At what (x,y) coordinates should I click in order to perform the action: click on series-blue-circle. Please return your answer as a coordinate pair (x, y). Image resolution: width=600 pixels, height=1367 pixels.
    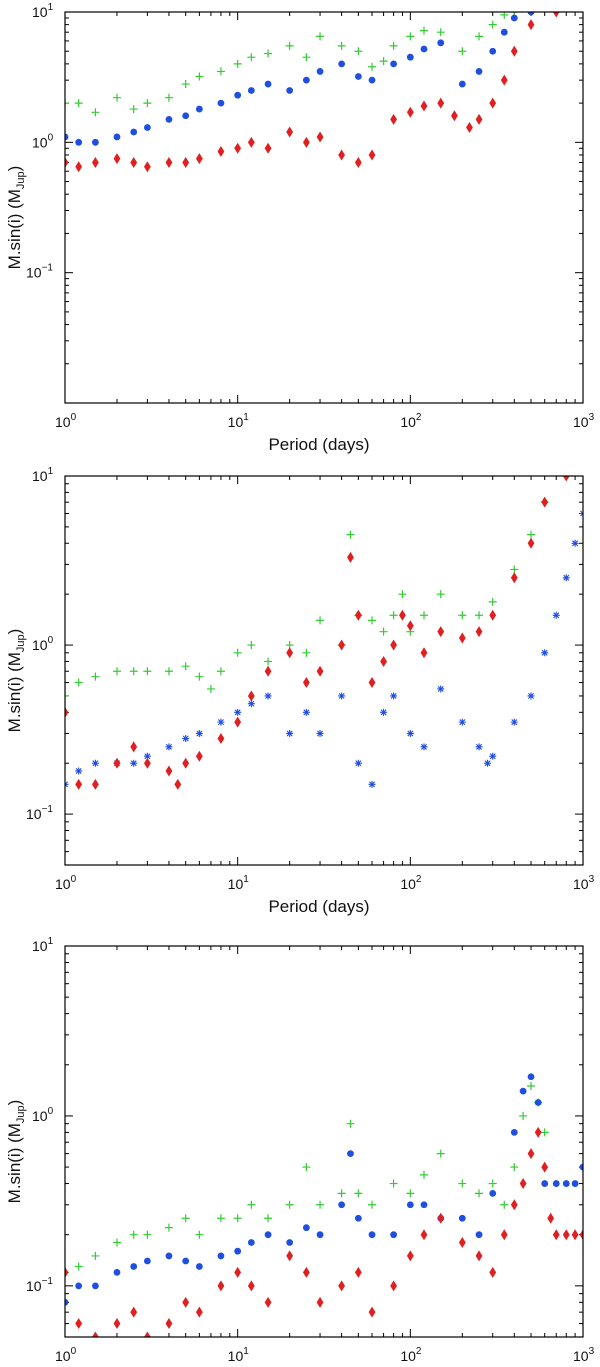
    Looking at the image, I should click on (300, 79).